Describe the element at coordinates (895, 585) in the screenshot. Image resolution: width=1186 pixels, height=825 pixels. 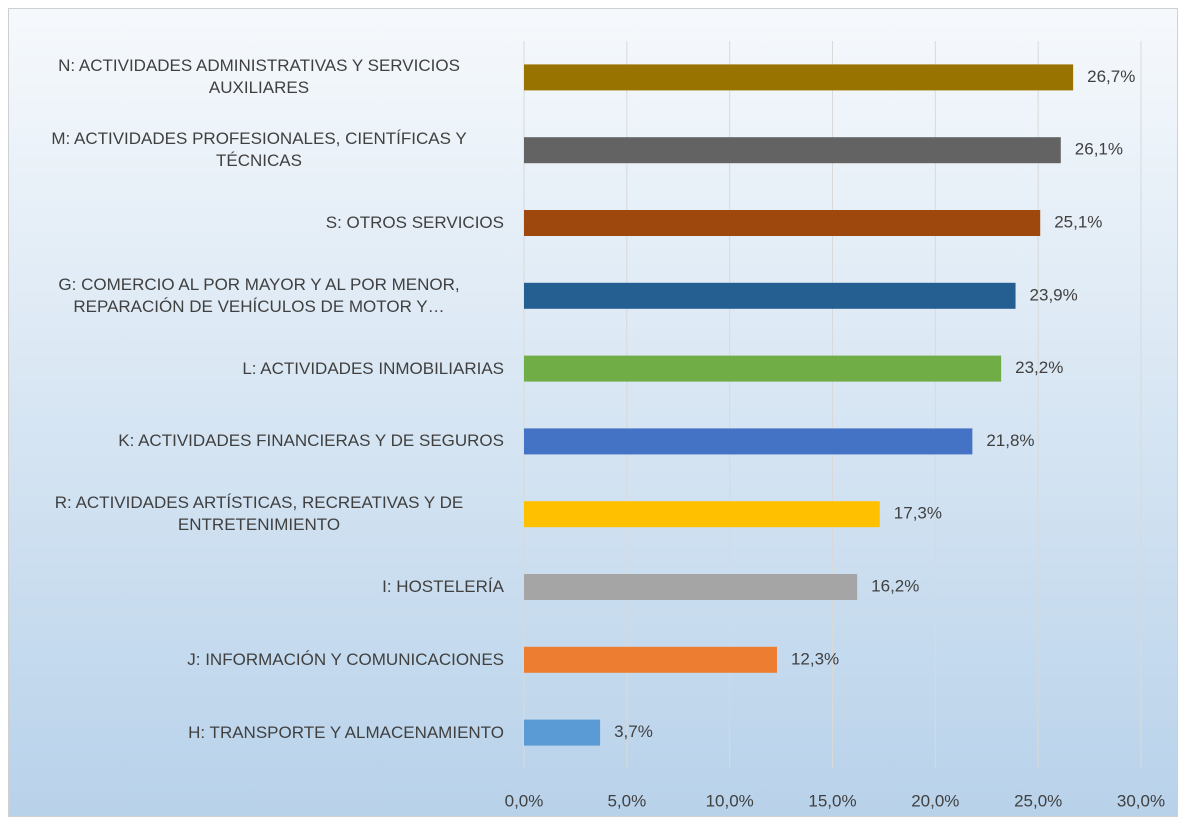
I see `value-label: 16,2%` at that location.